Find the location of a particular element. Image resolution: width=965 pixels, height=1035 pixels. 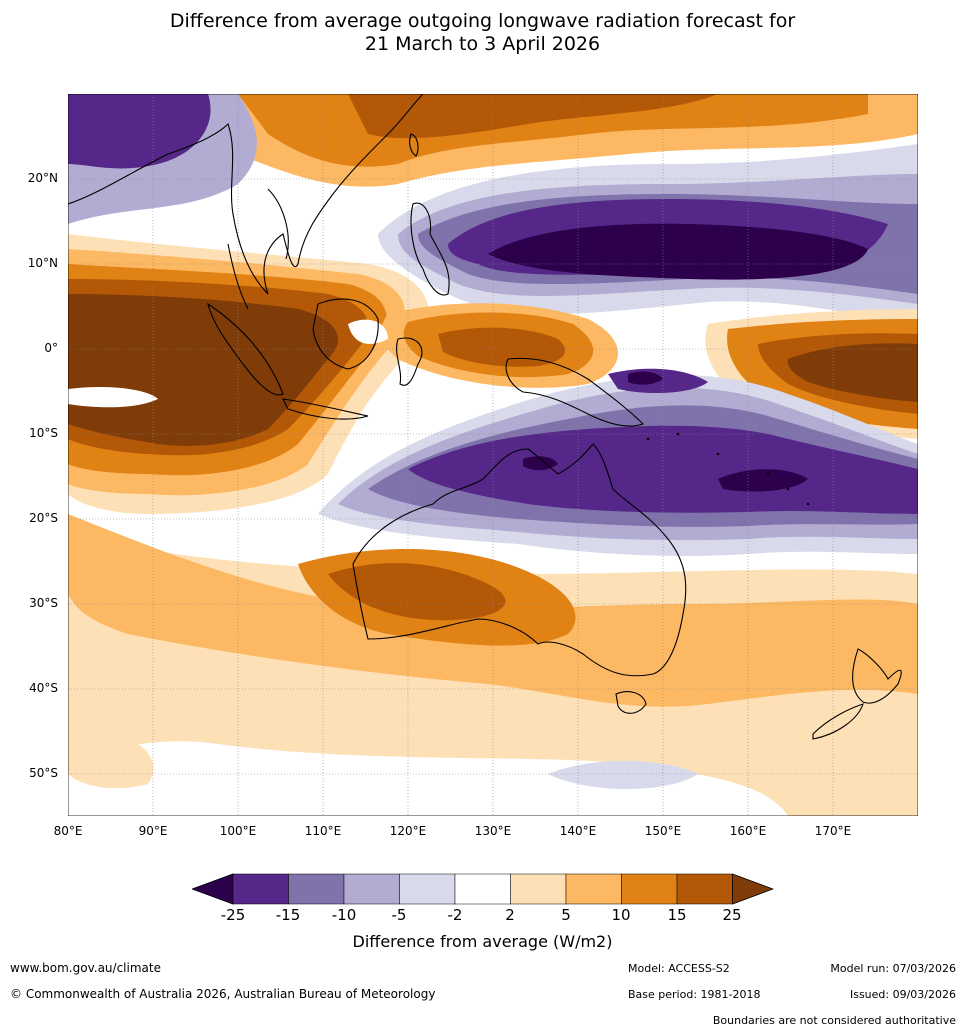

lon-label-80e: 80°E is located at coordinates (68, 831).